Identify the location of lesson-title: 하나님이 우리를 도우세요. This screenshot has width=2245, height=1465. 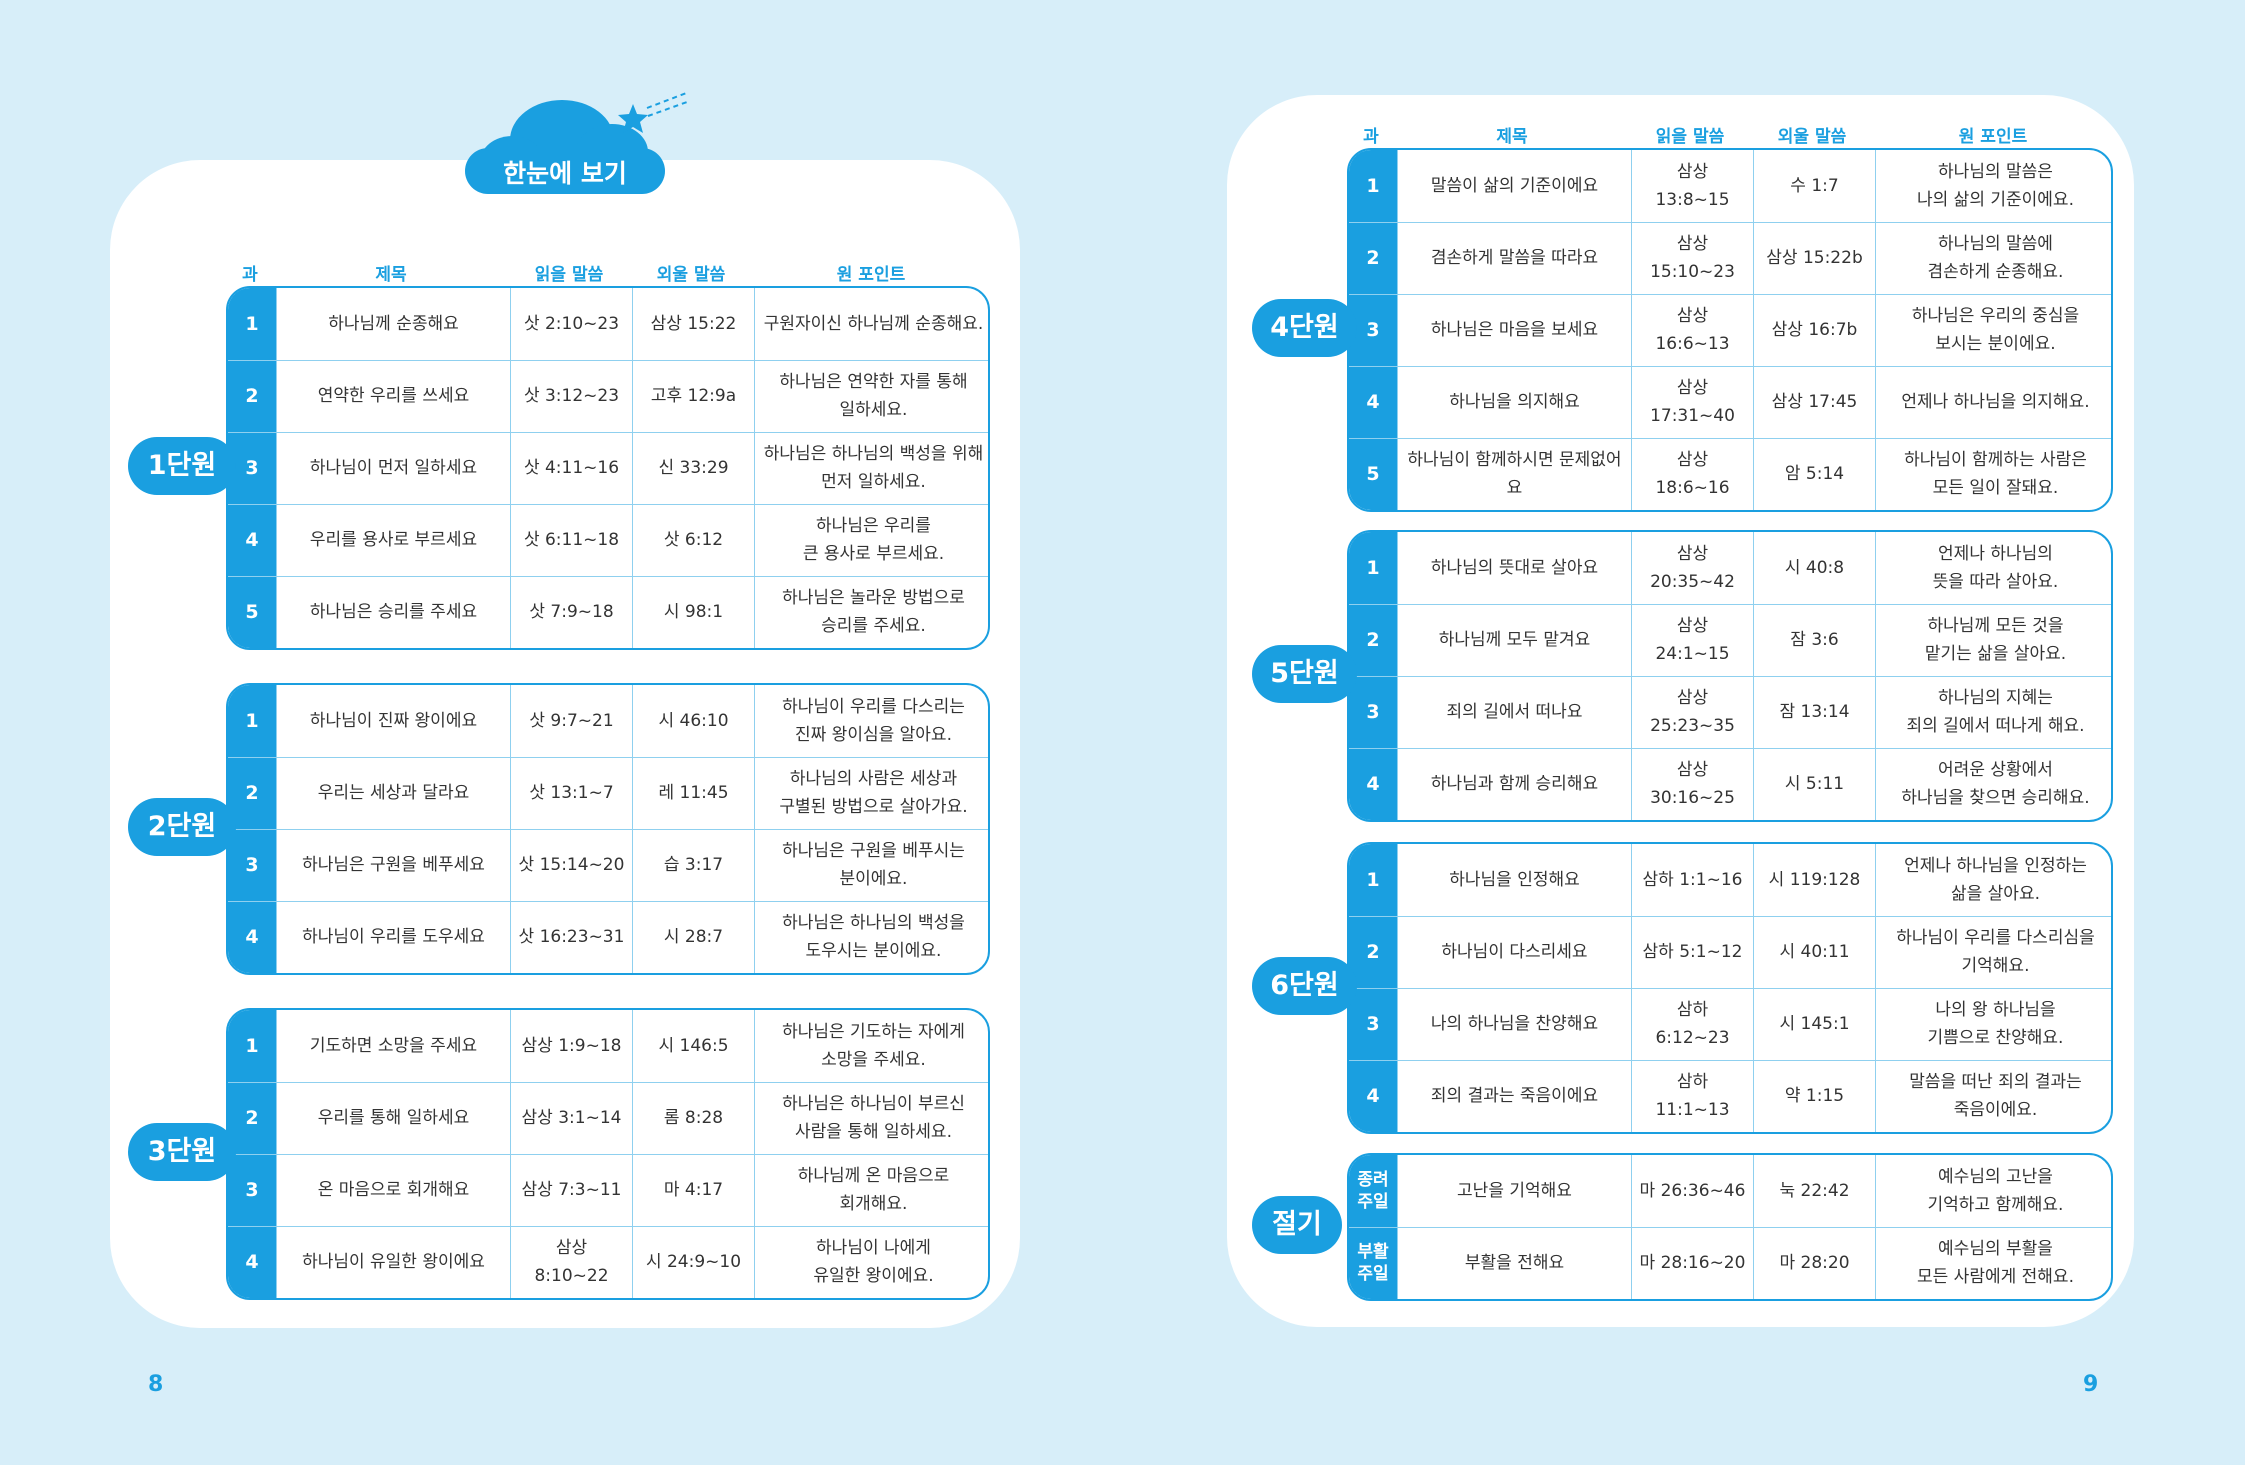
(393, 937).